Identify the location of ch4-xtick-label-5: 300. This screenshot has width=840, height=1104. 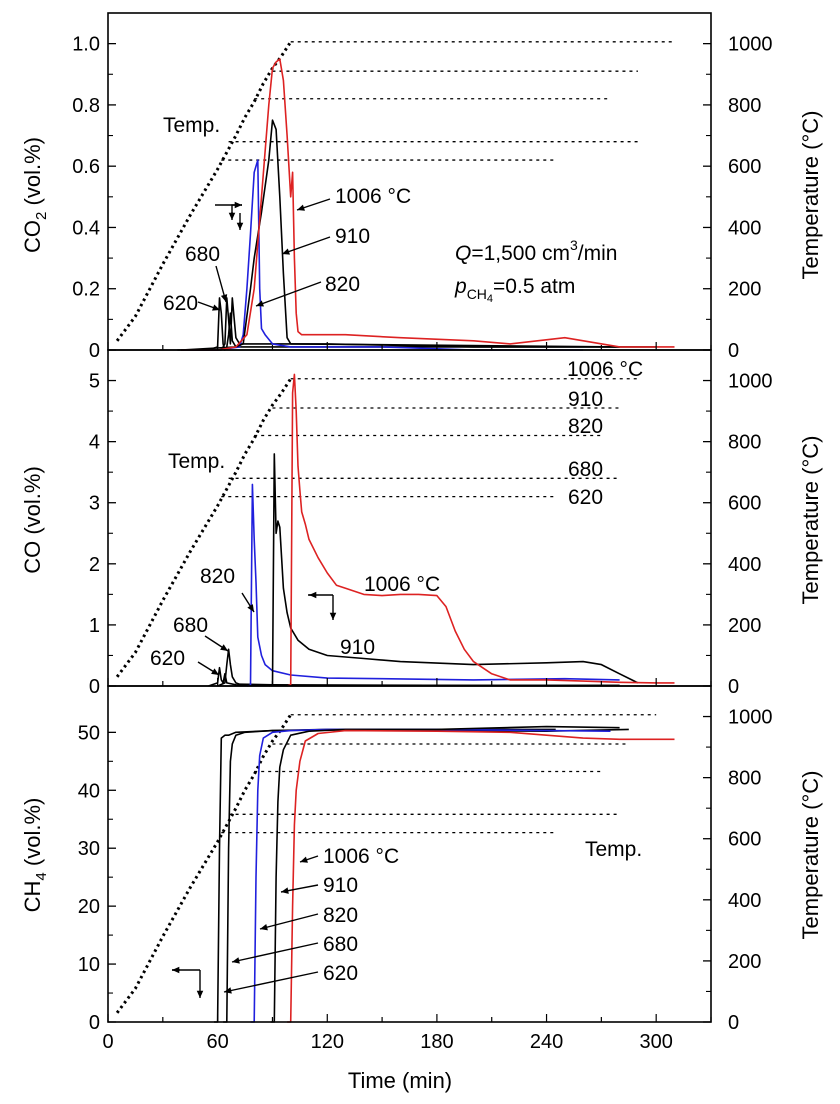
(655, 1042).